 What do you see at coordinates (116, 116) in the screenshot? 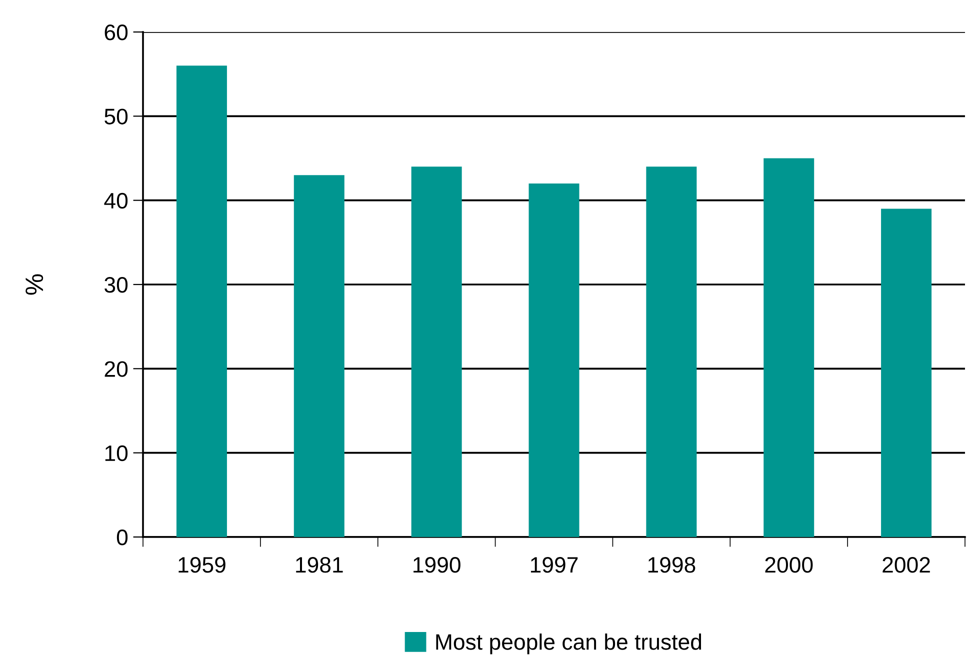
I see `y-tick-label: 50` at bounding box center [116, 116].